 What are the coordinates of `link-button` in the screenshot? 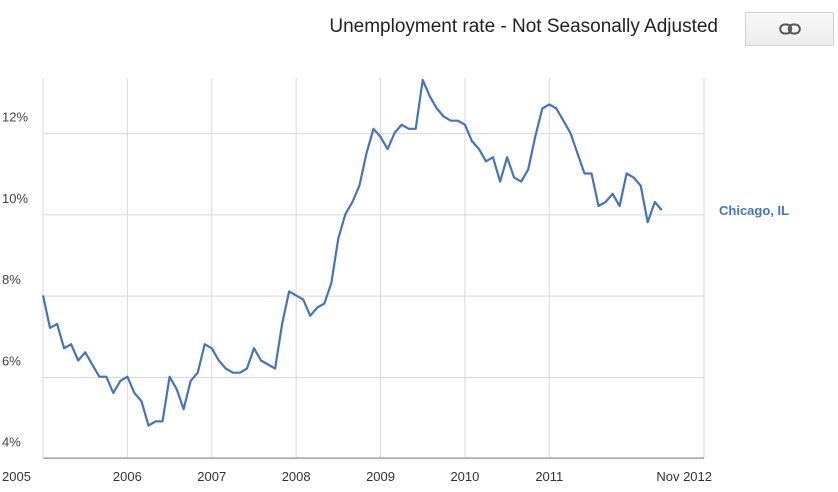 It's located at (789, 29).